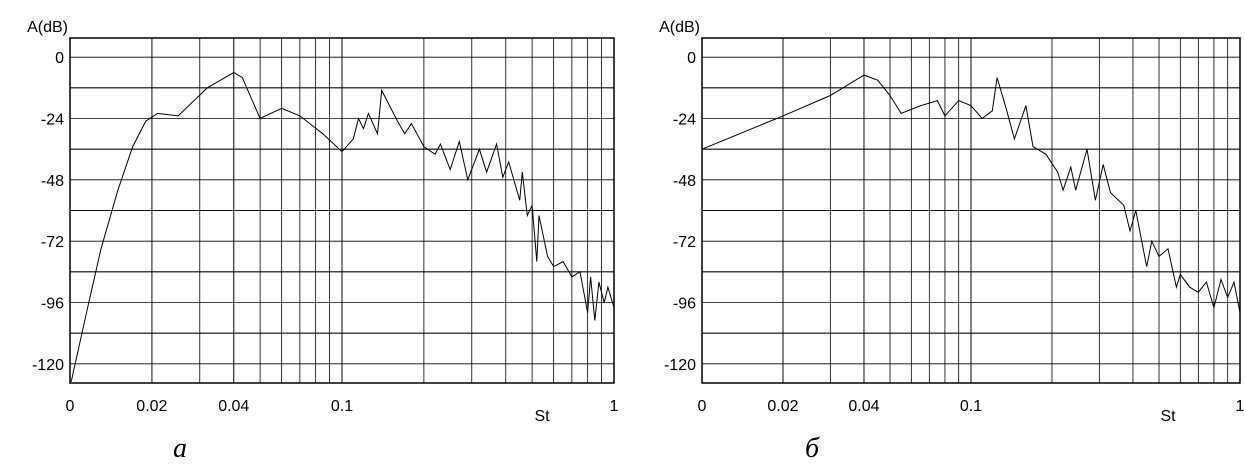  Describe the element at coordinates (180, 447) in the screenshot. I see `panel-caption: а` at that location.